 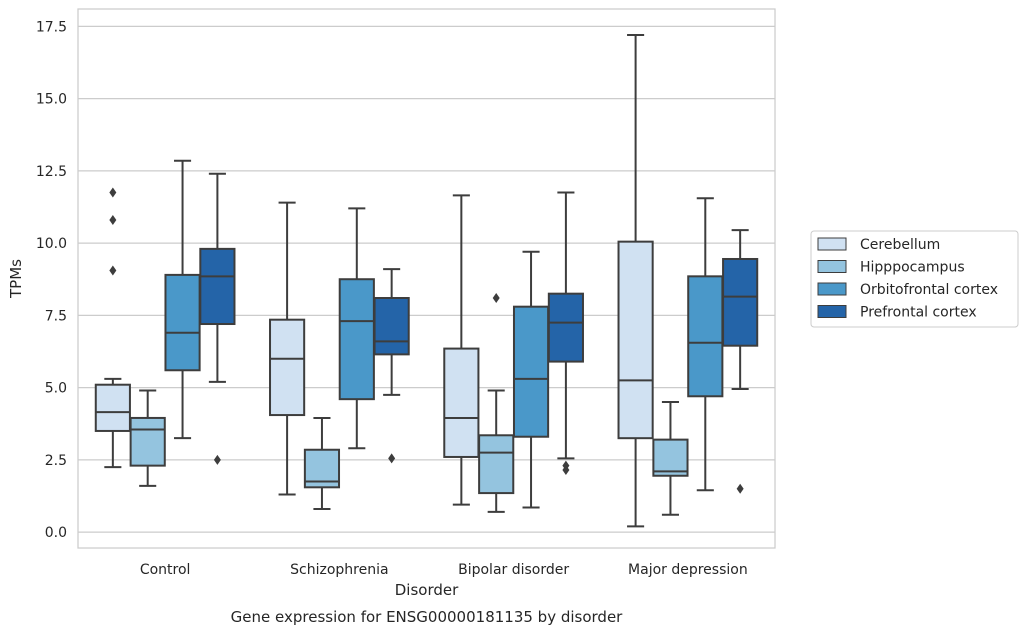 What do you see at coordinates (51, 100) in the screenshot?
I see `y-tick-label: 15.0` at bounding box center [51, 100].